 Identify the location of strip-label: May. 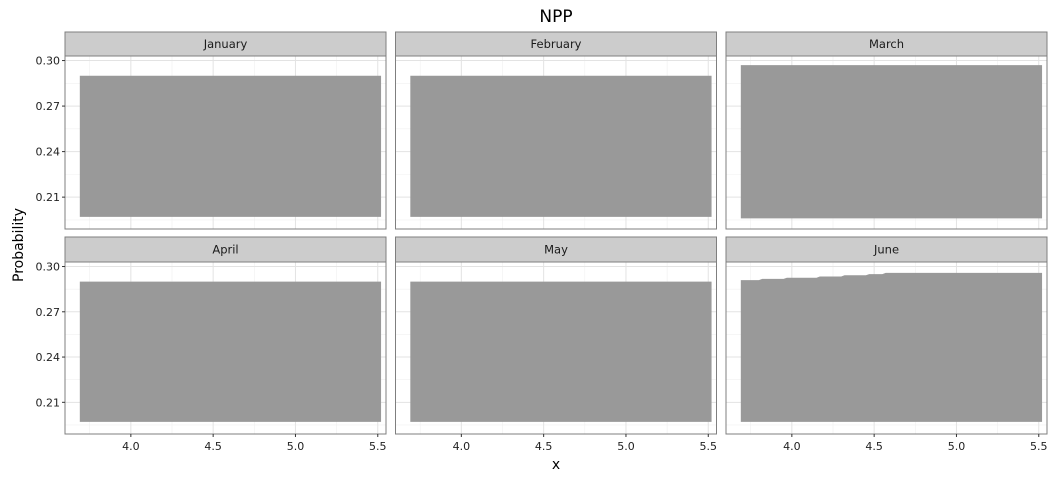
(556, 250).